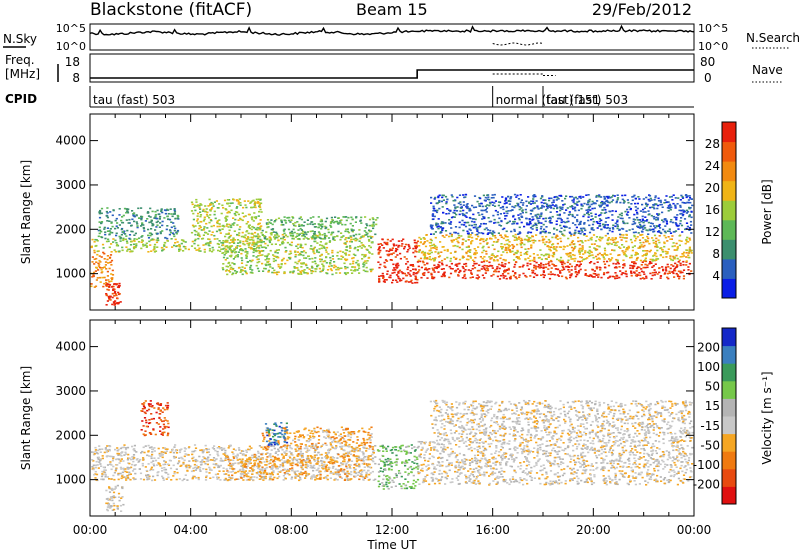  Describe the element at coordinates (70, 229) in the screenshot. I see `y-tick-label: 2000` at that location.